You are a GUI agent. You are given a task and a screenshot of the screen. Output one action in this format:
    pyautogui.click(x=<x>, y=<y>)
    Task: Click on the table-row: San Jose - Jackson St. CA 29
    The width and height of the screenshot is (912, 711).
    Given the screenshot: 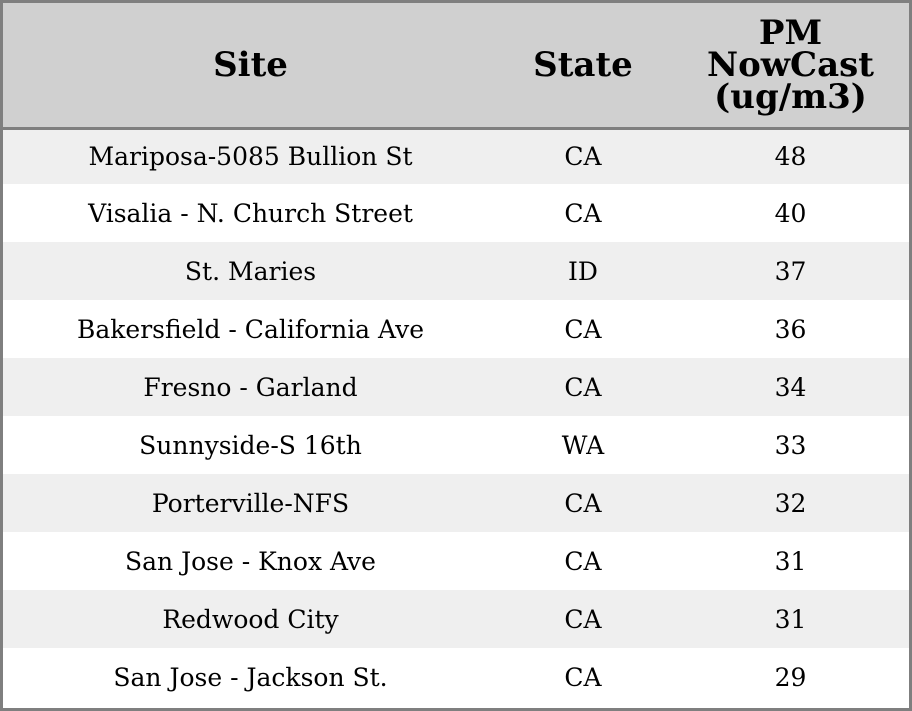 What is the action you would take?
    pyautogui.click(x=456, y=677)
    